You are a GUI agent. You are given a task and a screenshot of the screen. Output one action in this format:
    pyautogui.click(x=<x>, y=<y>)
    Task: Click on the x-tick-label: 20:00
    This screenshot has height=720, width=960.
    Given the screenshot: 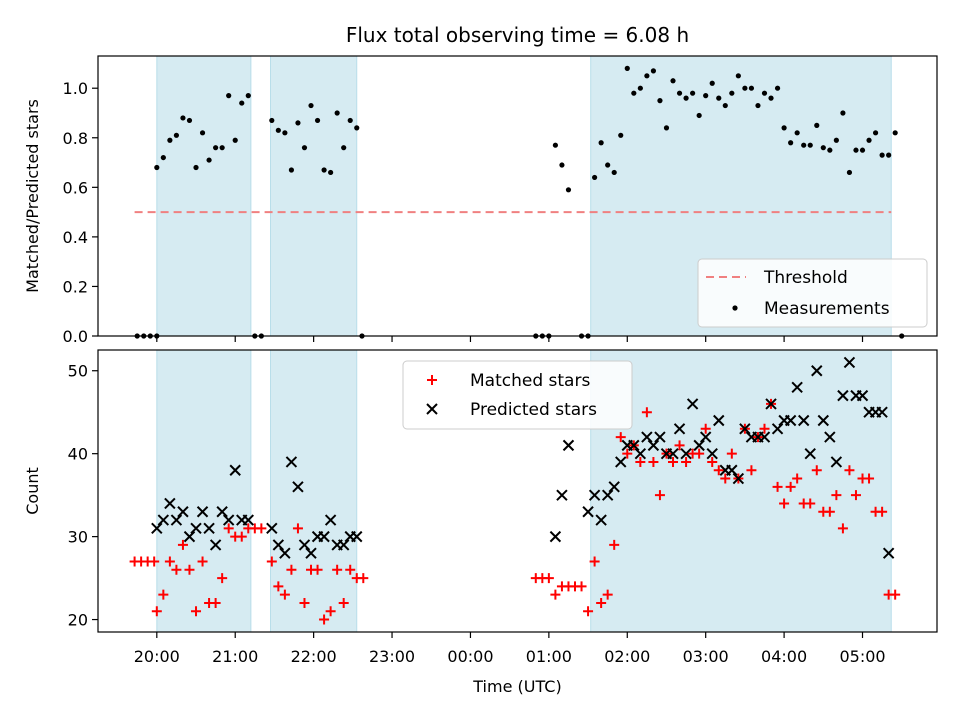 What is the action you would take?
    pyautogui.click(x=157, y=656)
    